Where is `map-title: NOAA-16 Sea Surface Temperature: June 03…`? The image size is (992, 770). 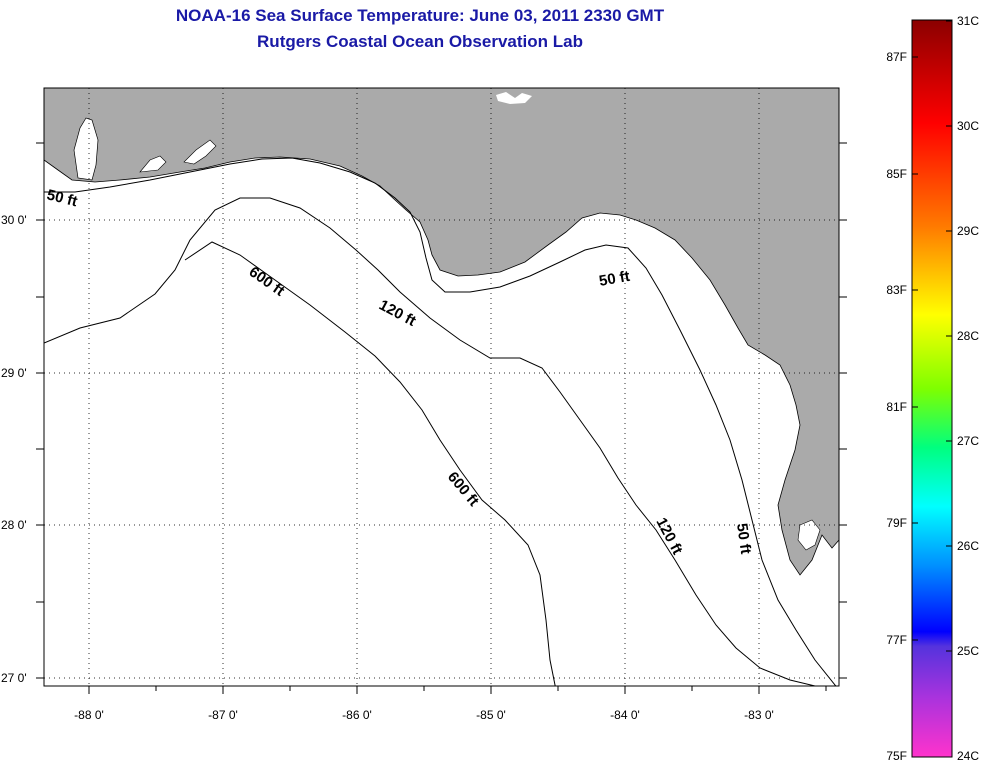
map-title: NOAA-16 Sea Surface Temperature: June 03… is located at coordinates (420, 15).